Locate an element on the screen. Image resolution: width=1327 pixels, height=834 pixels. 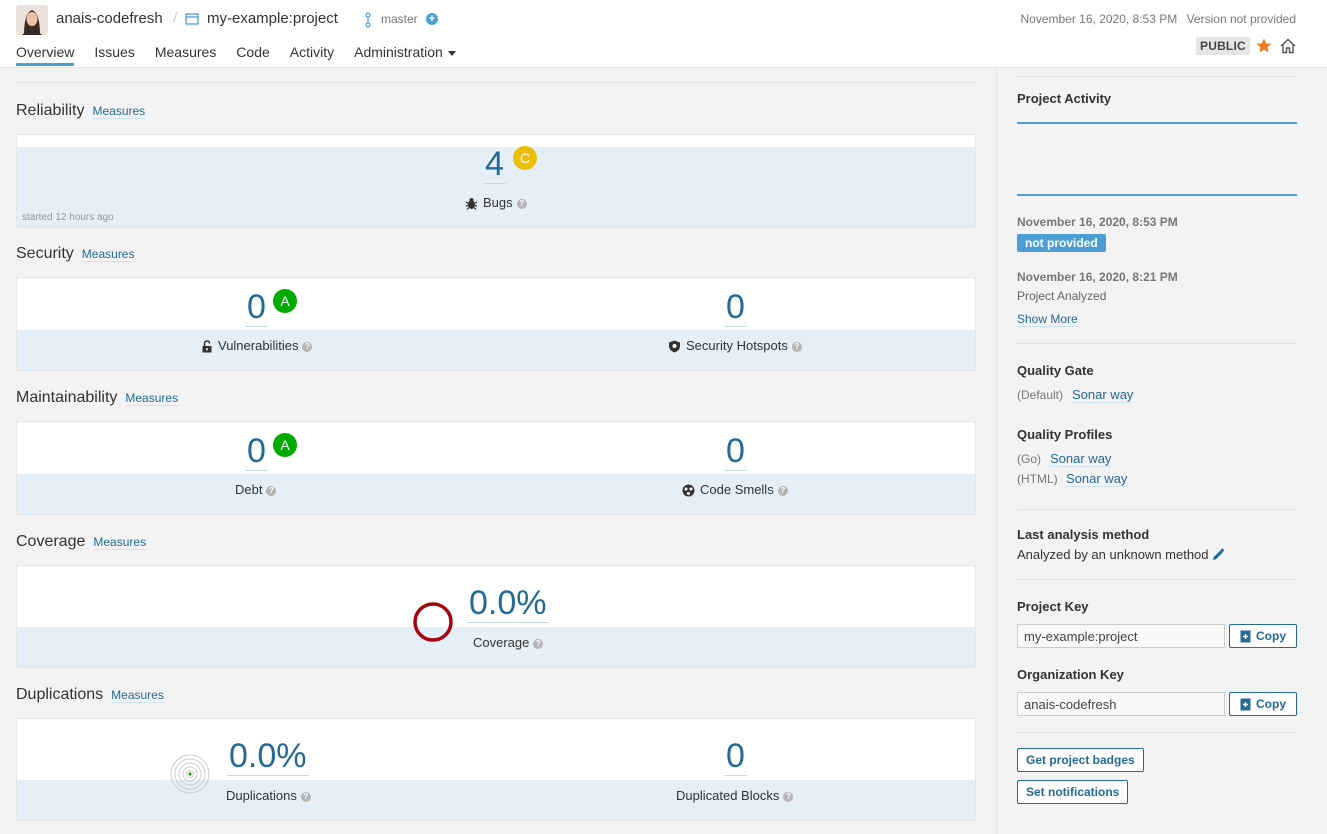
hotspots-metric: 0 is located at coordinates (735, 307).